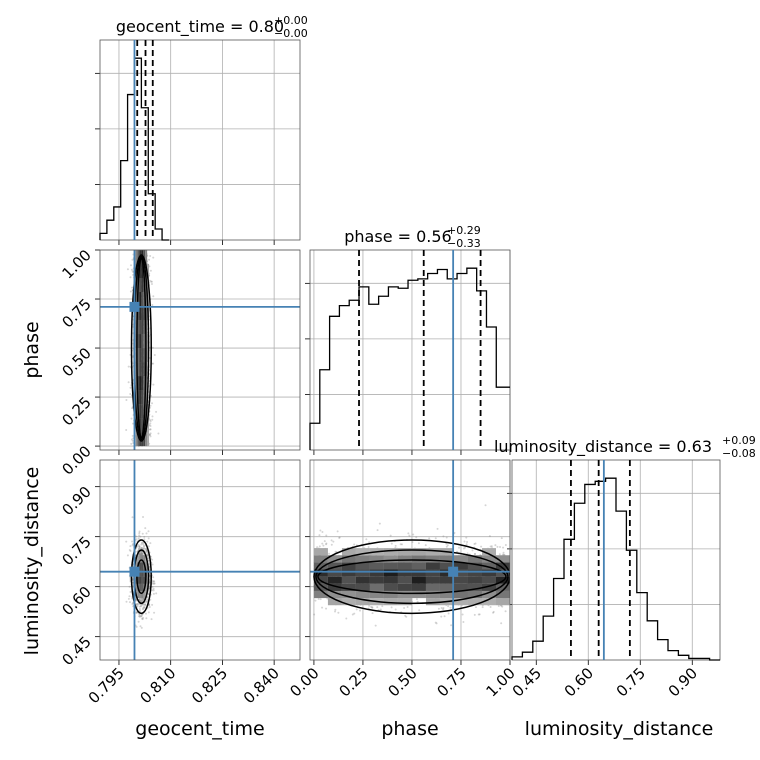  Describe the element at coordinates (579, 682) in the screenshot. I see `tick-label-x-luminosity-distance: 0.60` at that location.